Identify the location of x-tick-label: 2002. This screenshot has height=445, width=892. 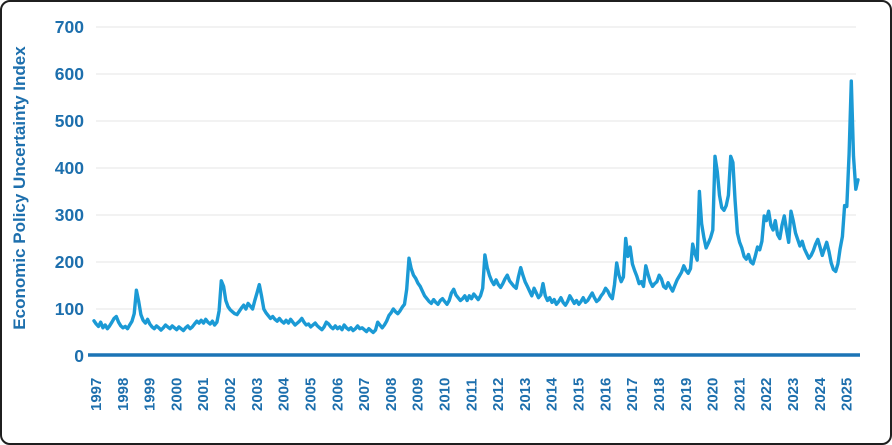
(230, 394).